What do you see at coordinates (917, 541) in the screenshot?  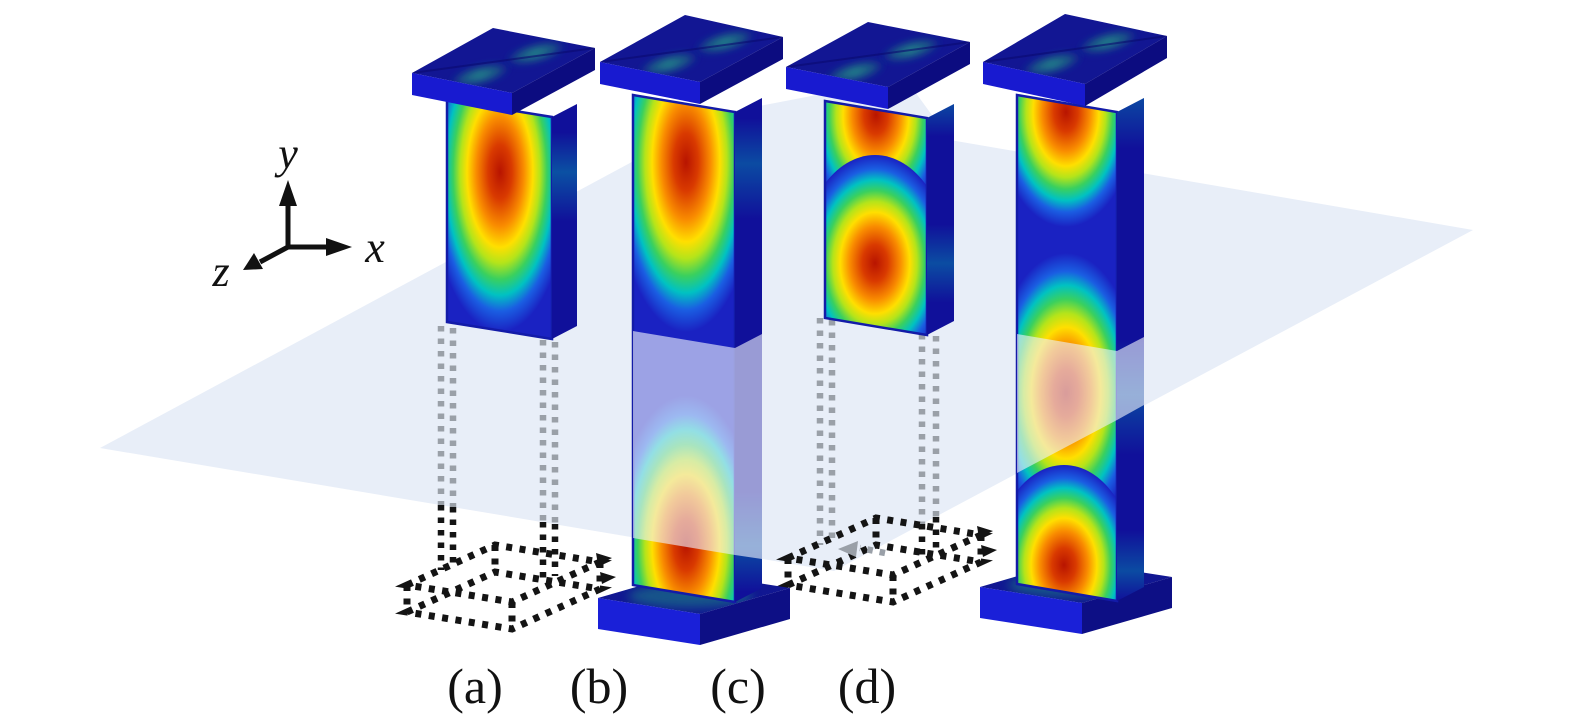 I see `arrow-marks-c` at bounding box center [917, 541].